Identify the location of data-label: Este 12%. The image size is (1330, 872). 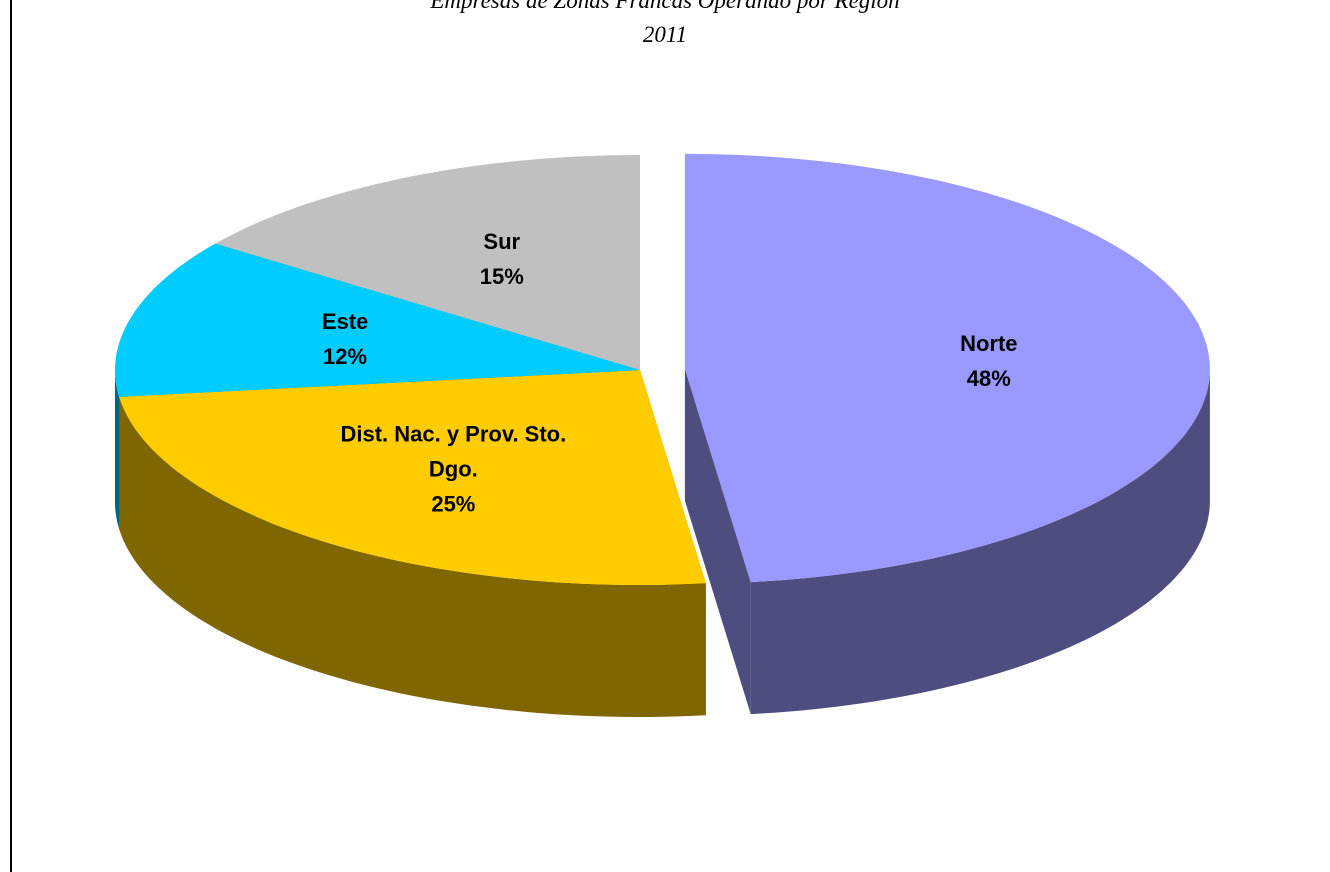
(345, 339).